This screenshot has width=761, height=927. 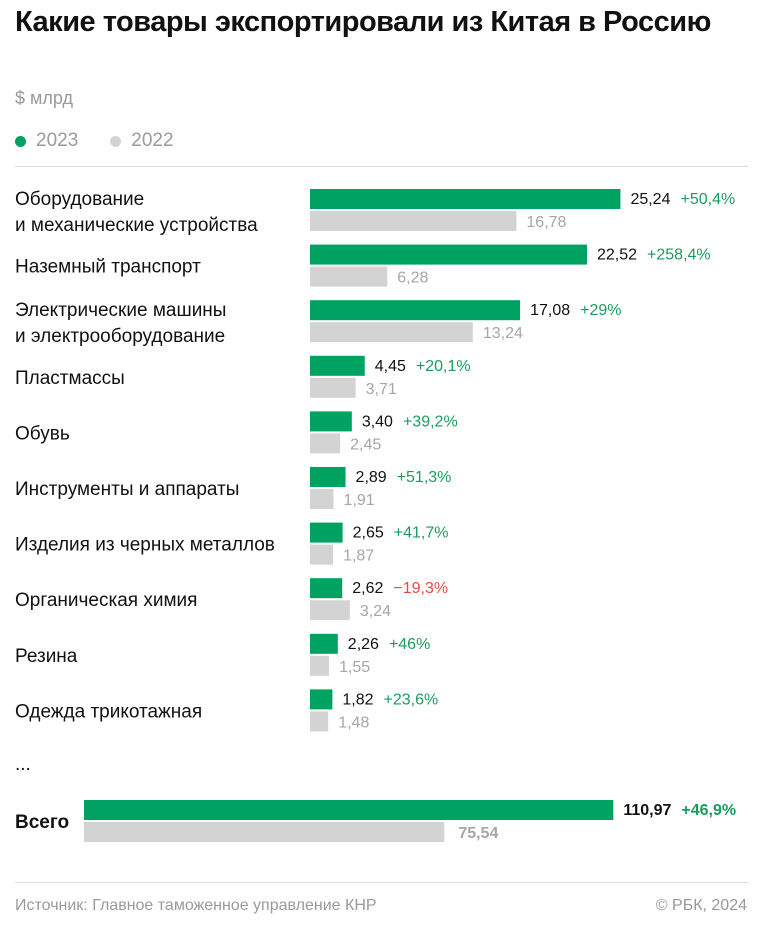 I want to click on value-label-2022: 6,28, so click(x=412, y=278).